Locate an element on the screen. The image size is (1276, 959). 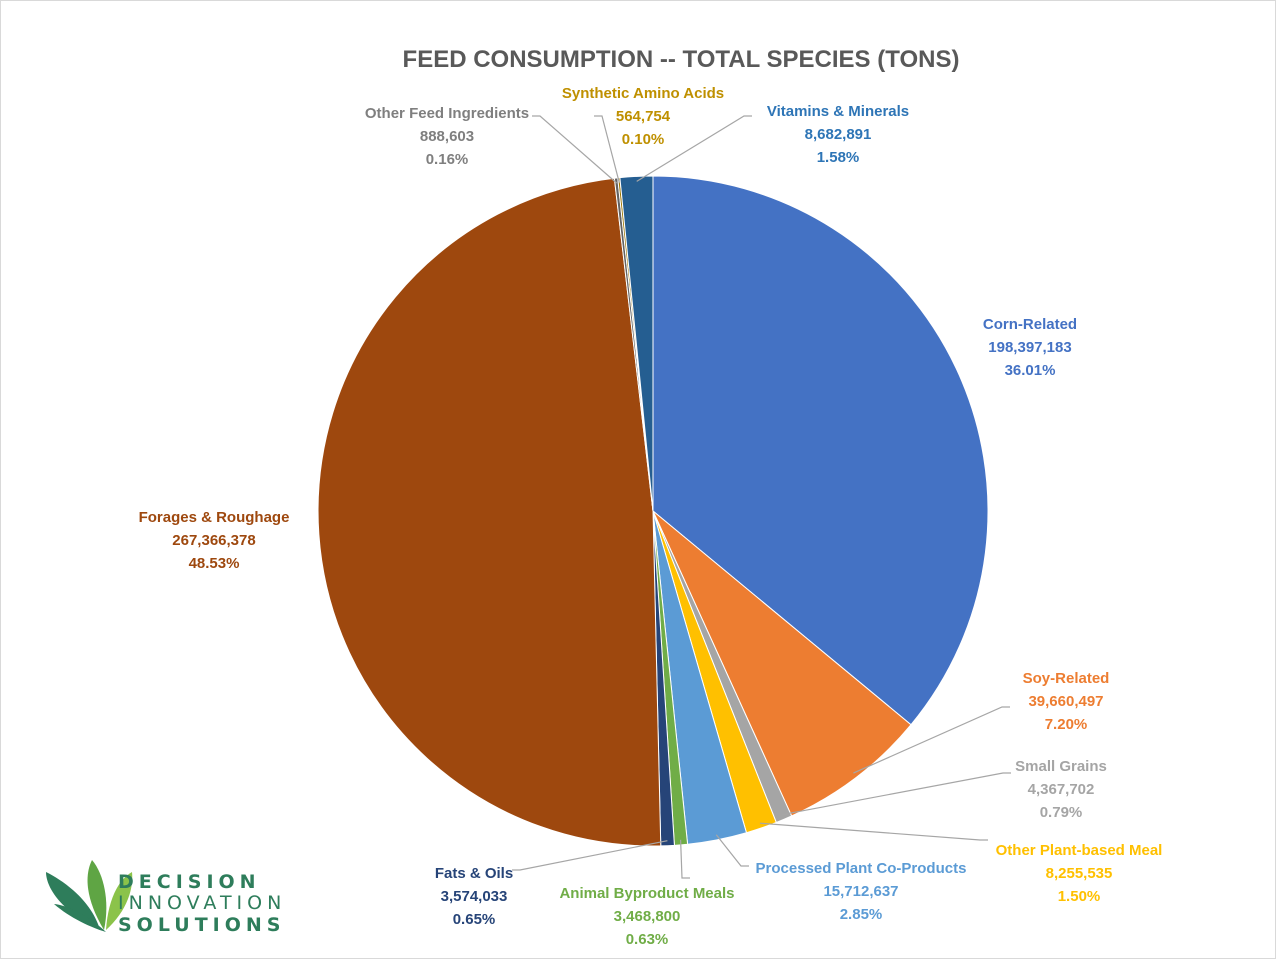
leaf-icon is located at coordinates (89, 896).